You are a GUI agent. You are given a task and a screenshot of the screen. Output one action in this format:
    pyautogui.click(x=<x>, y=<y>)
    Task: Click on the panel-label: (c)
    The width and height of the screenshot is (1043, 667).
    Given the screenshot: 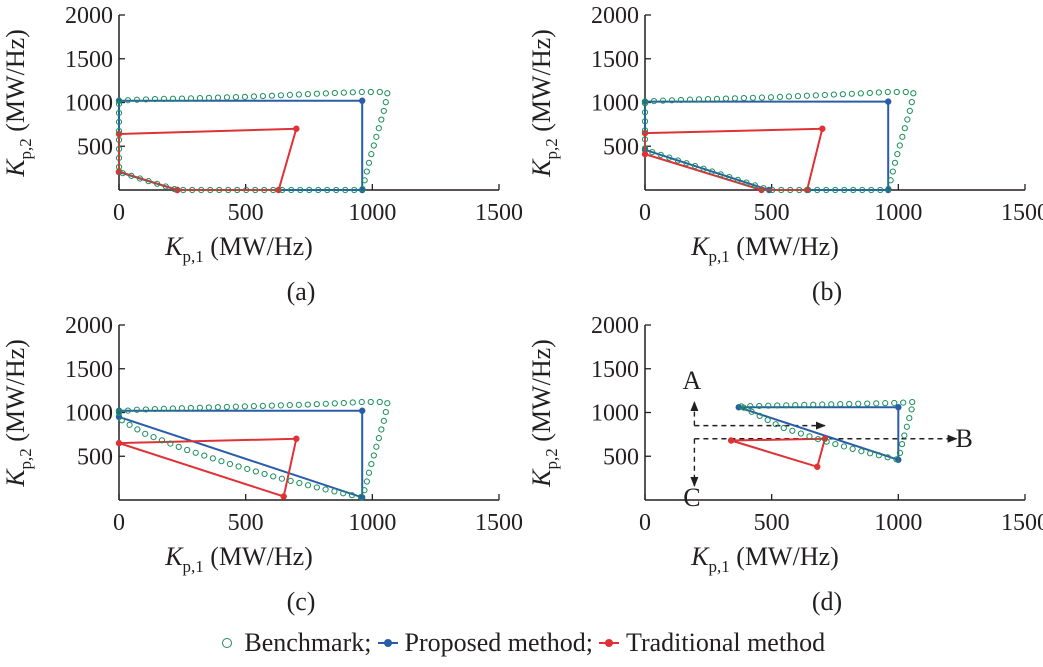 What is the action you would take?
    pyautogui.click(x=301, y=601)
    